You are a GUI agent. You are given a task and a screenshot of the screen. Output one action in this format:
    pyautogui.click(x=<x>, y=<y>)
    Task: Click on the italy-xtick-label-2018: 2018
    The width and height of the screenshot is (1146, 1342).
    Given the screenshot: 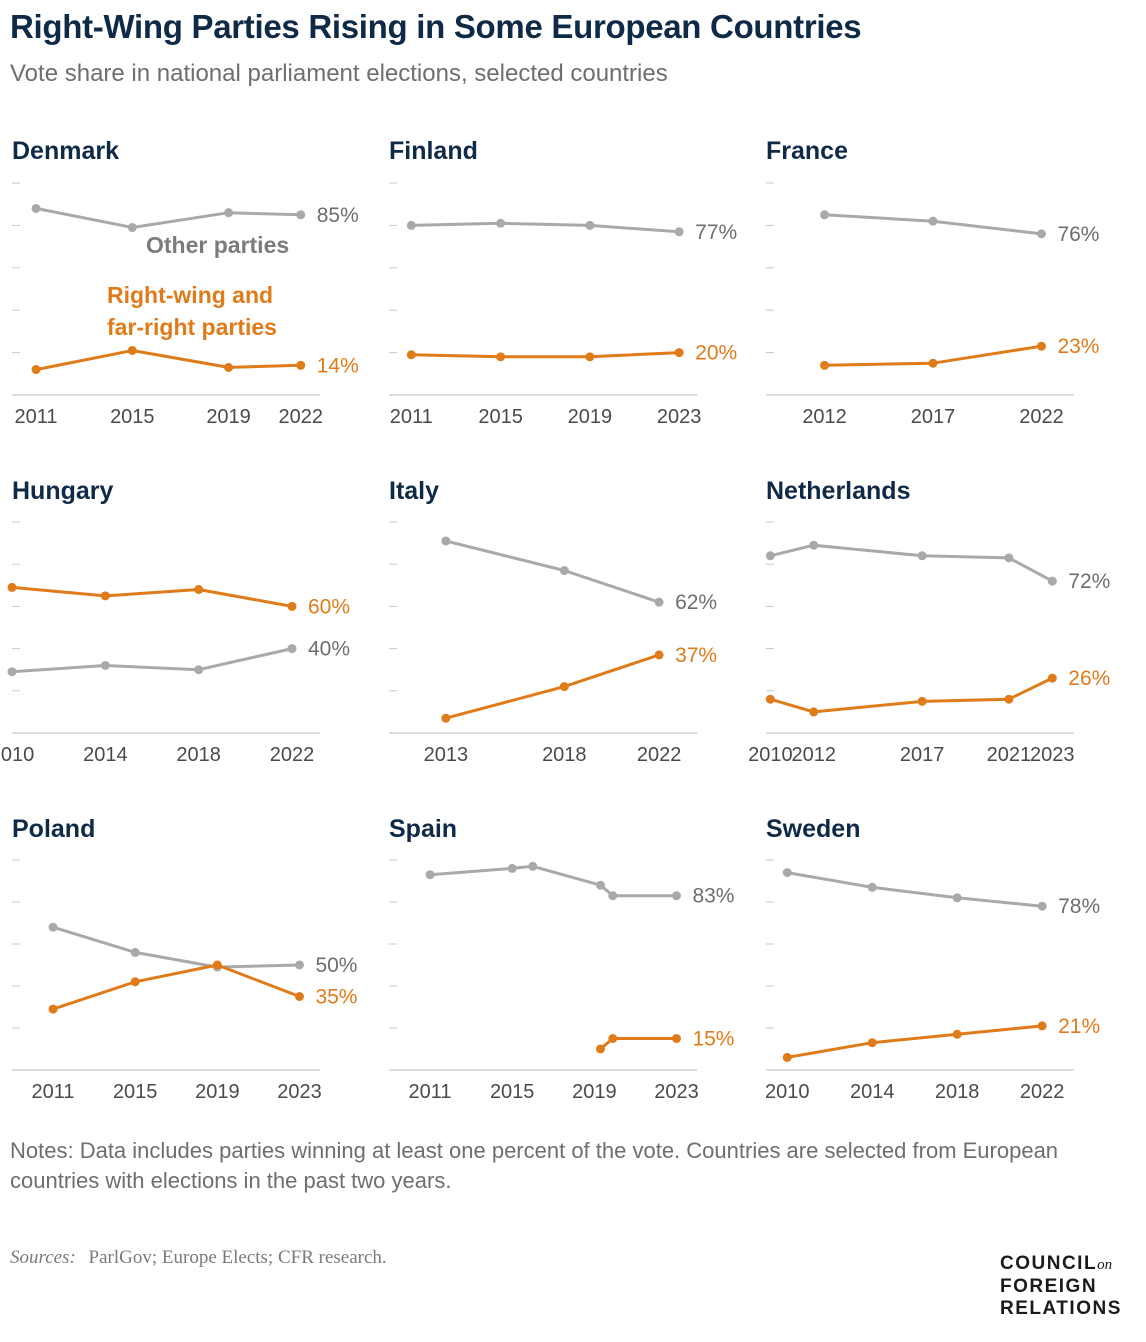 What is the action you would take?
    pyautogui.click(x=564, y=755)
    